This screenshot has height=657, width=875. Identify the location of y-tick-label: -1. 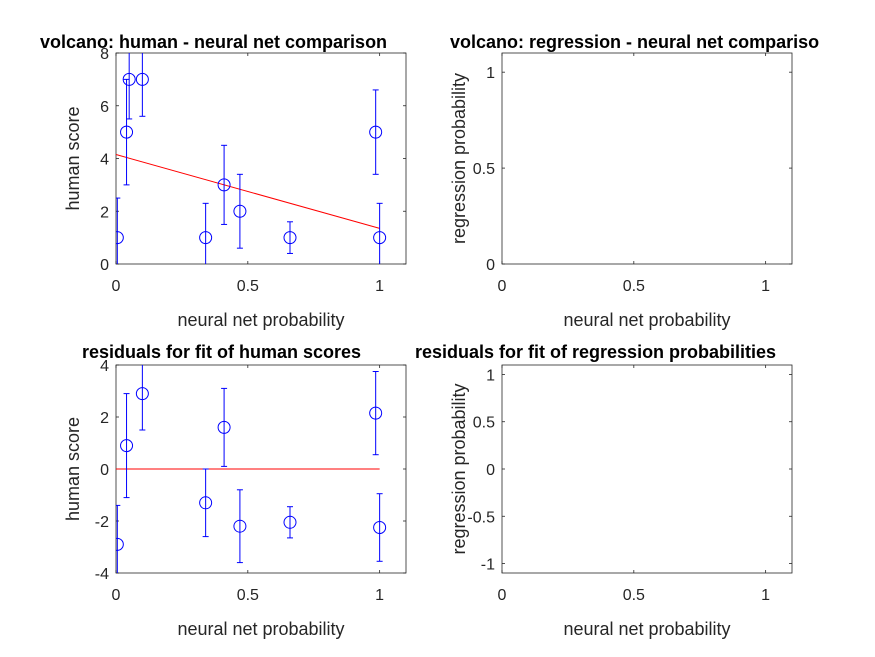
(488, 565).